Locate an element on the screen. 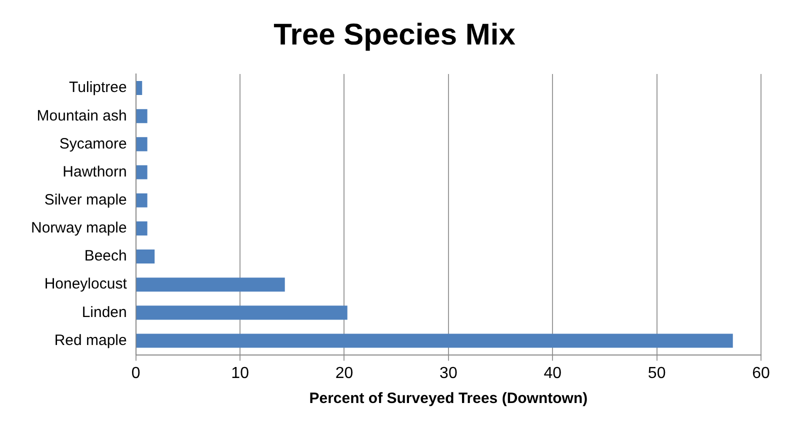  y-tick-label: Sycamore is located at coordinates (93, 143).